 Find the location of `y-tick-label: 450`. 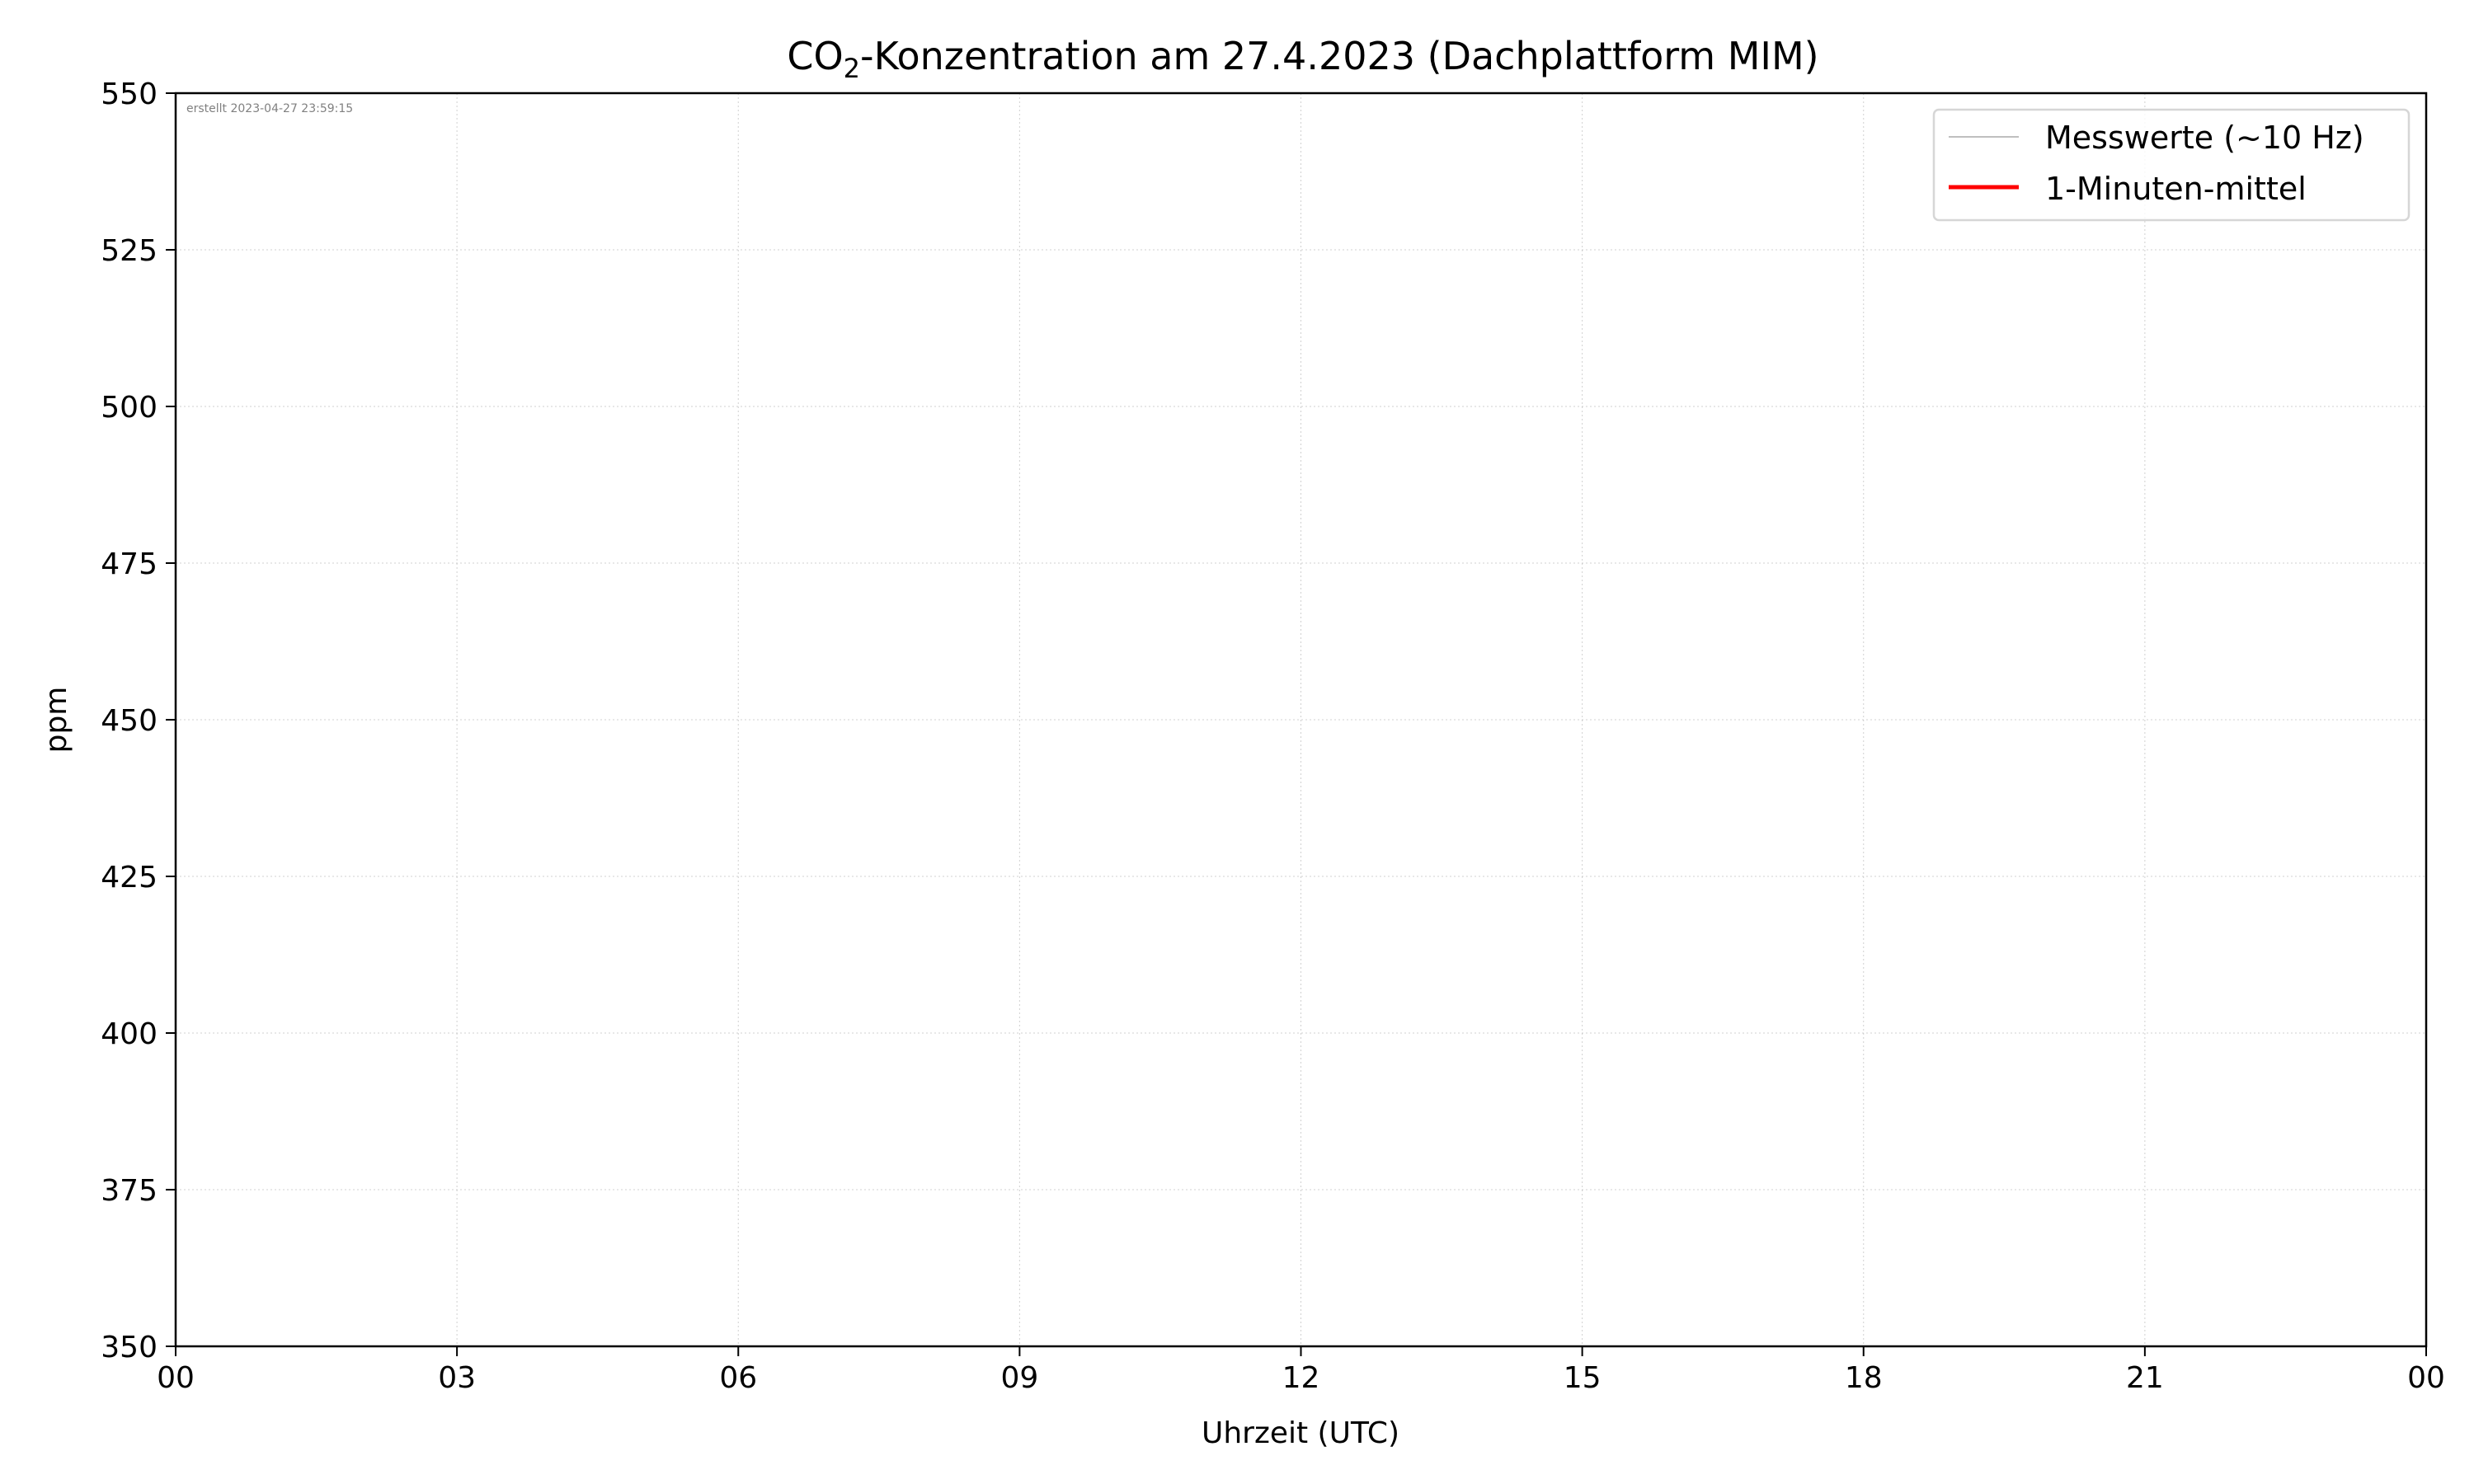

y-tick-label: 450 is located at coordinates (129, 721).